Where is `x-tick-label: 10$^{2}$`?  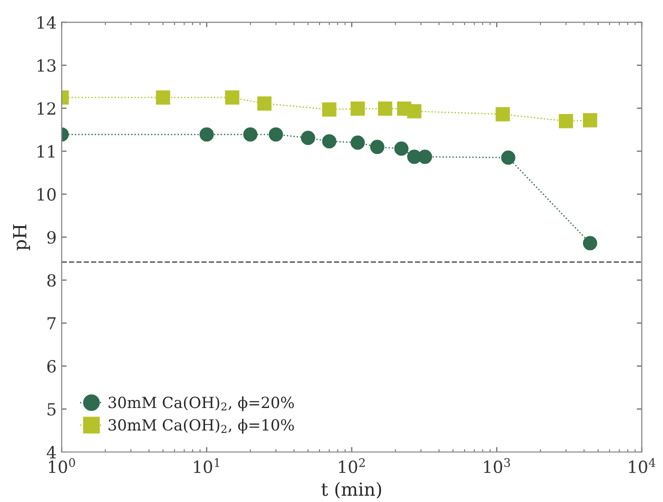
x-tick-label: 10$^{2}$ is located at coordinates (352, 466).